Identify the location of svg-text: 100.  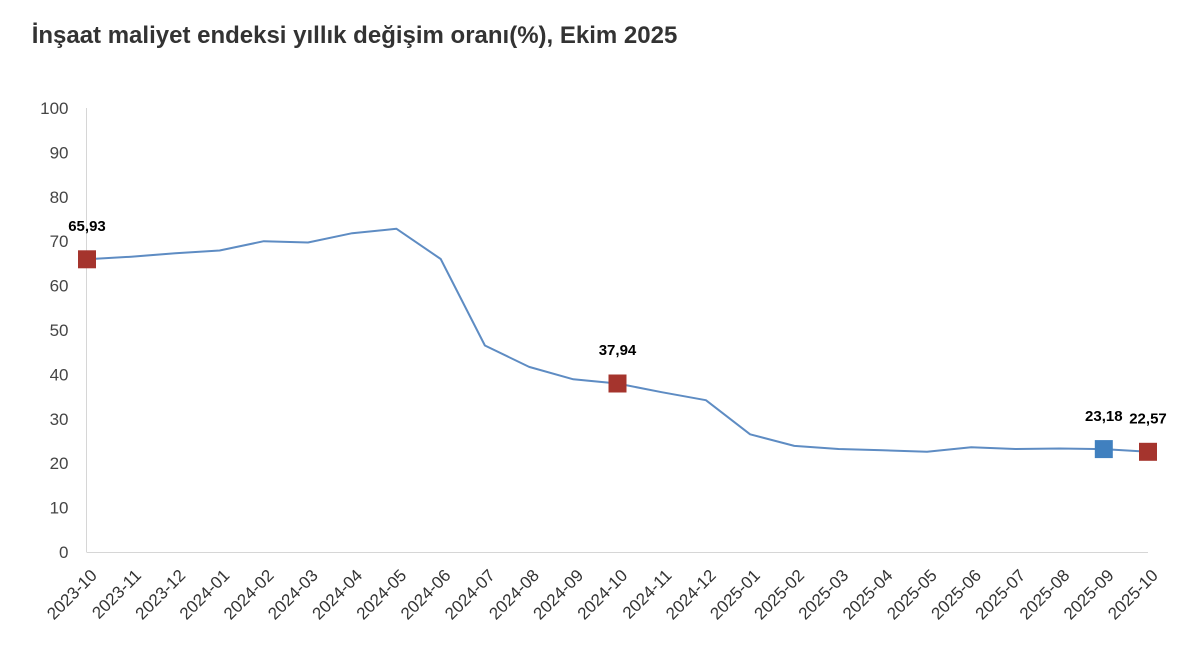
(54, 108).